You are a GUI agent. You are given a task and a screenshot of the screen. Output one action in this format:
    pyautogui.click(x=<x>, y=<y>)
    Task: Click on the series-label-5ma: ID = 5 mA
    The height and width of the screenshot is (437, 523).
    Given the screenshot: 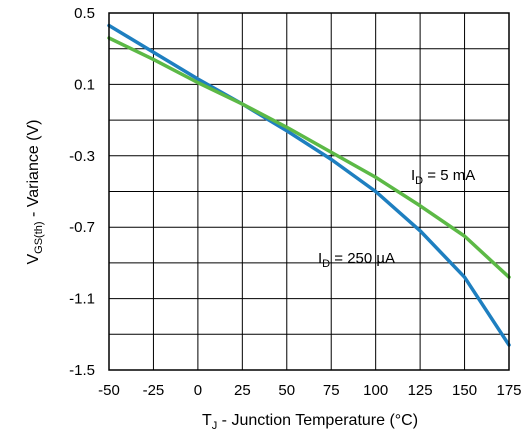 What is the action you would take?
    pyautogui.click(x=443, y=177)
    